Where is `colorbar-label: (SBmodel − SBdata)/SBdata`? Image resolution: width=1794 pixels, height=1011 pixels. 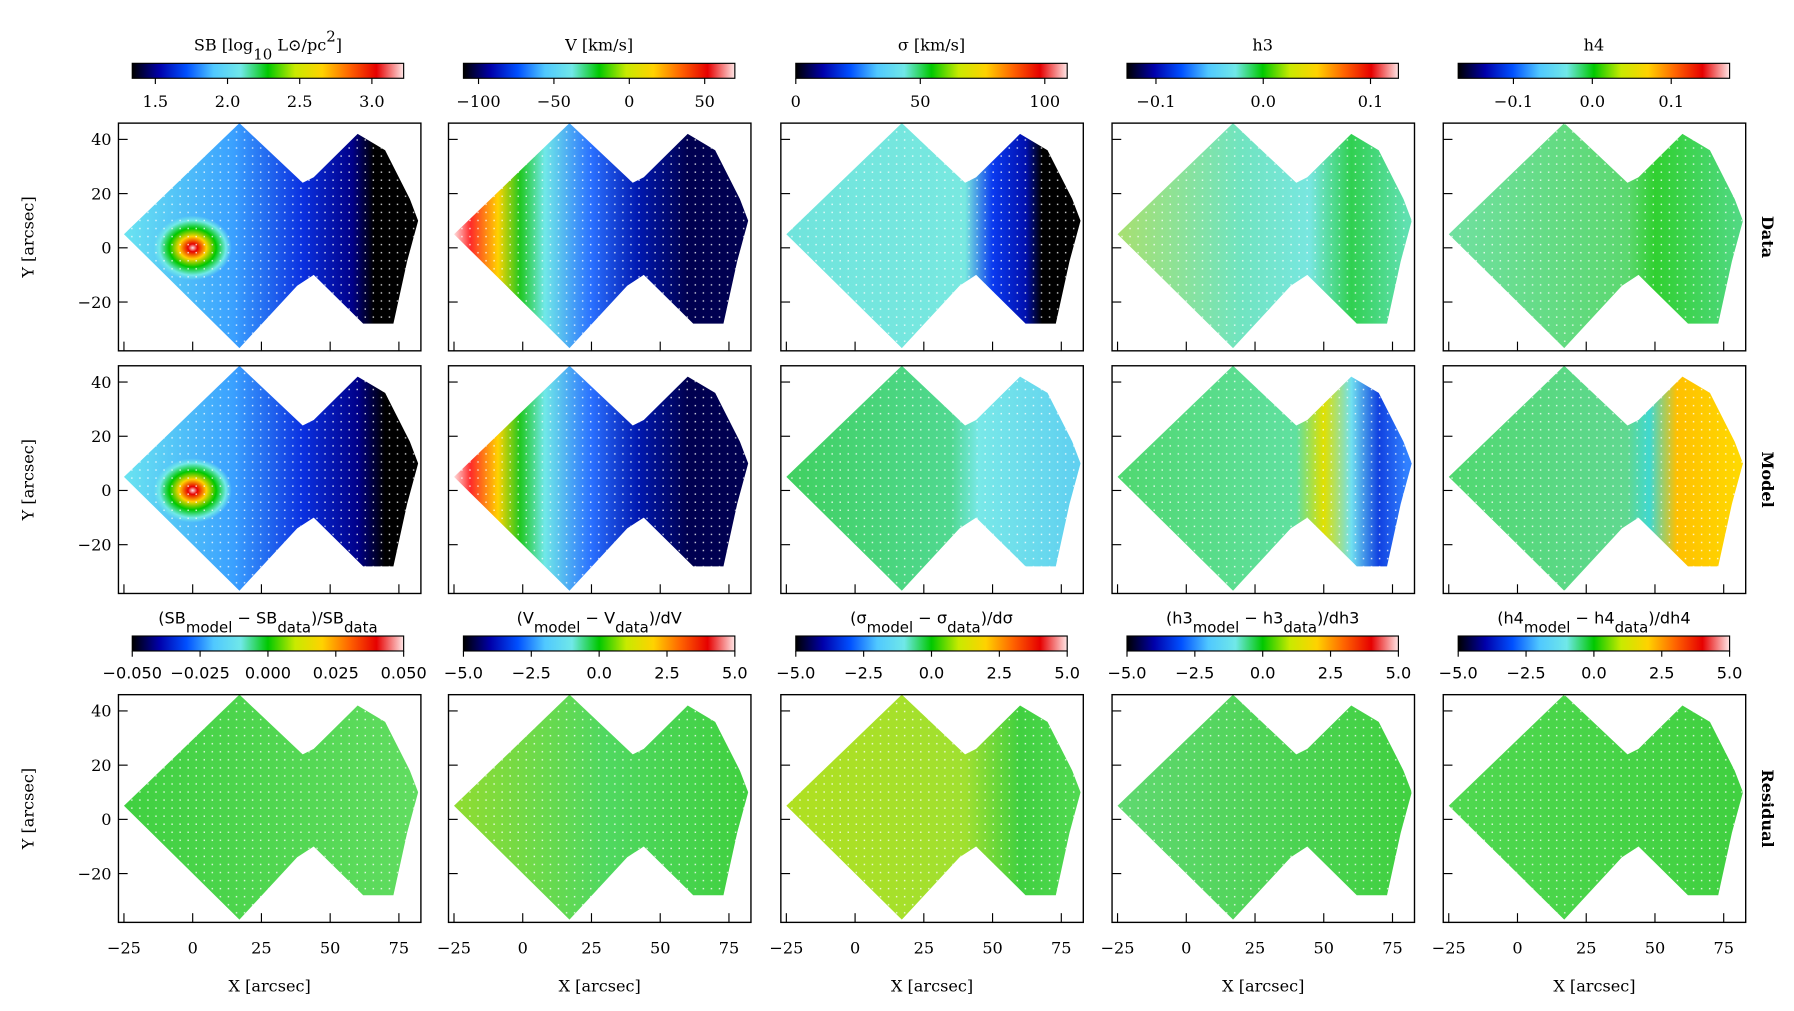 colorbar-label: (SBmodel − SBdata)/SBdata is located at coordinates (267, 622).